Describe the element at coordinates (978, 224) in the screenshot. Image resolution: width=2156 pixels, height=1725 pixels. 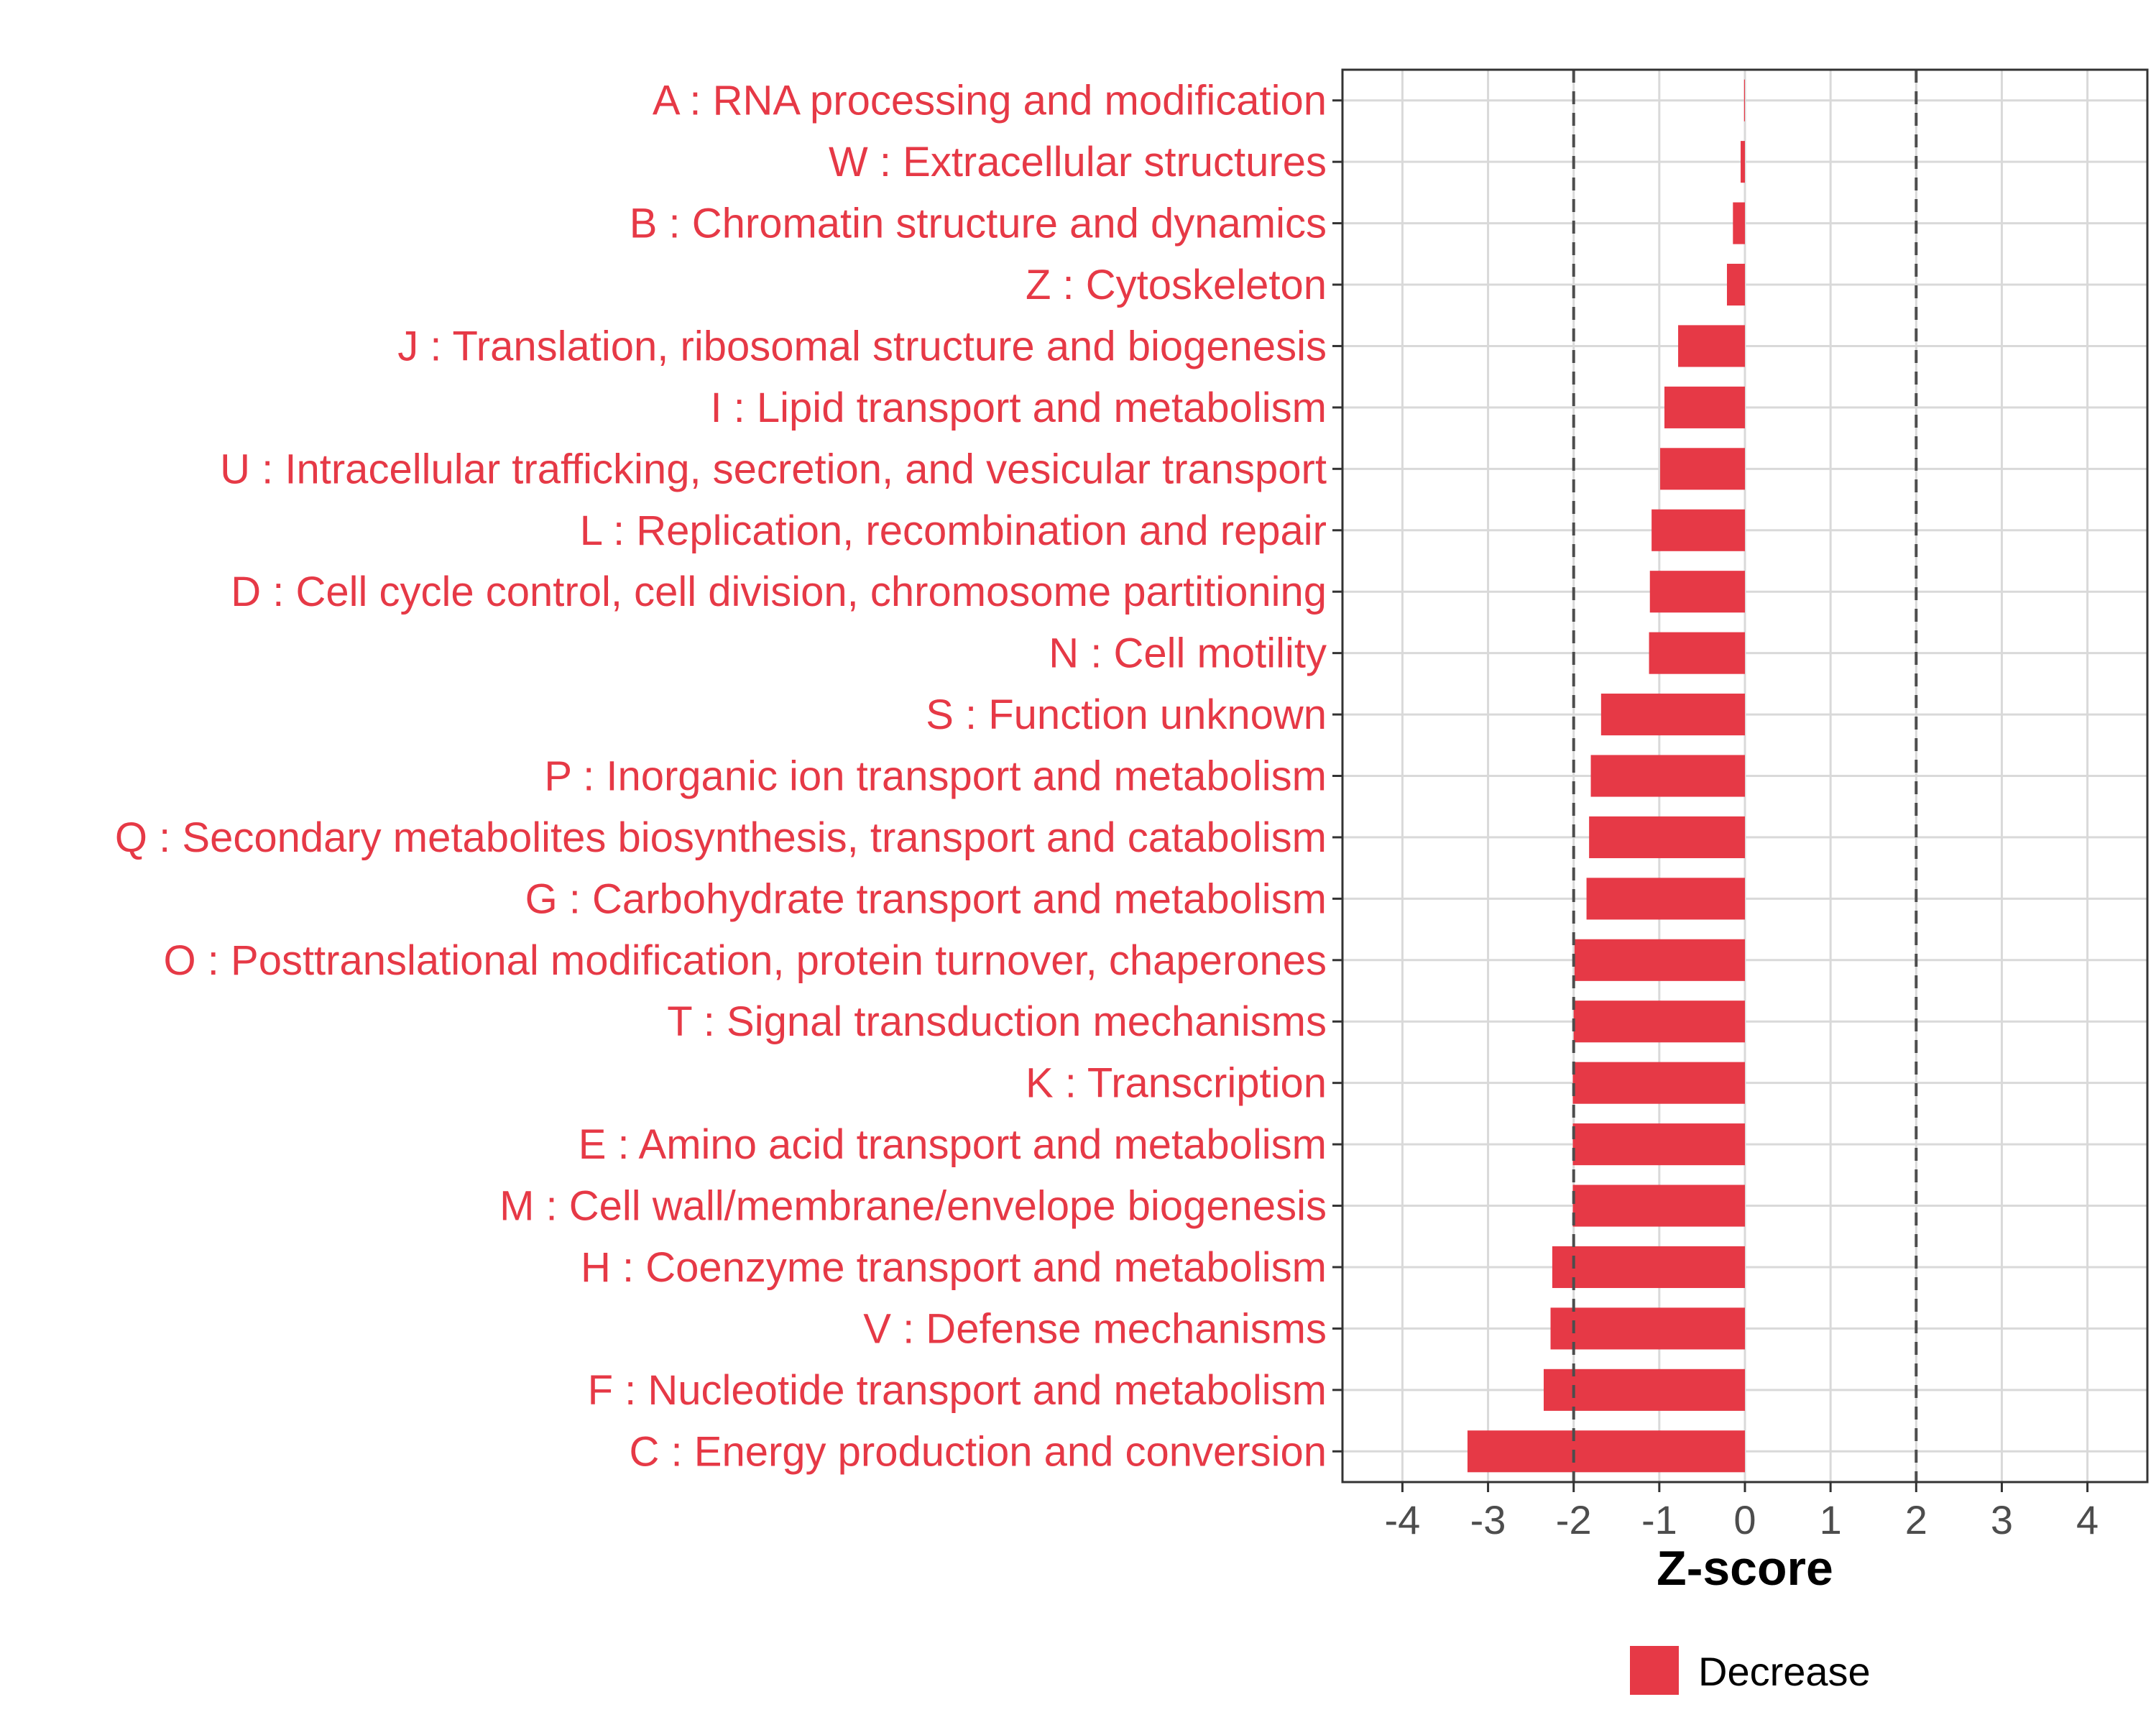
I see `category-label: B : Chromatin structure and dynamics` at that location.